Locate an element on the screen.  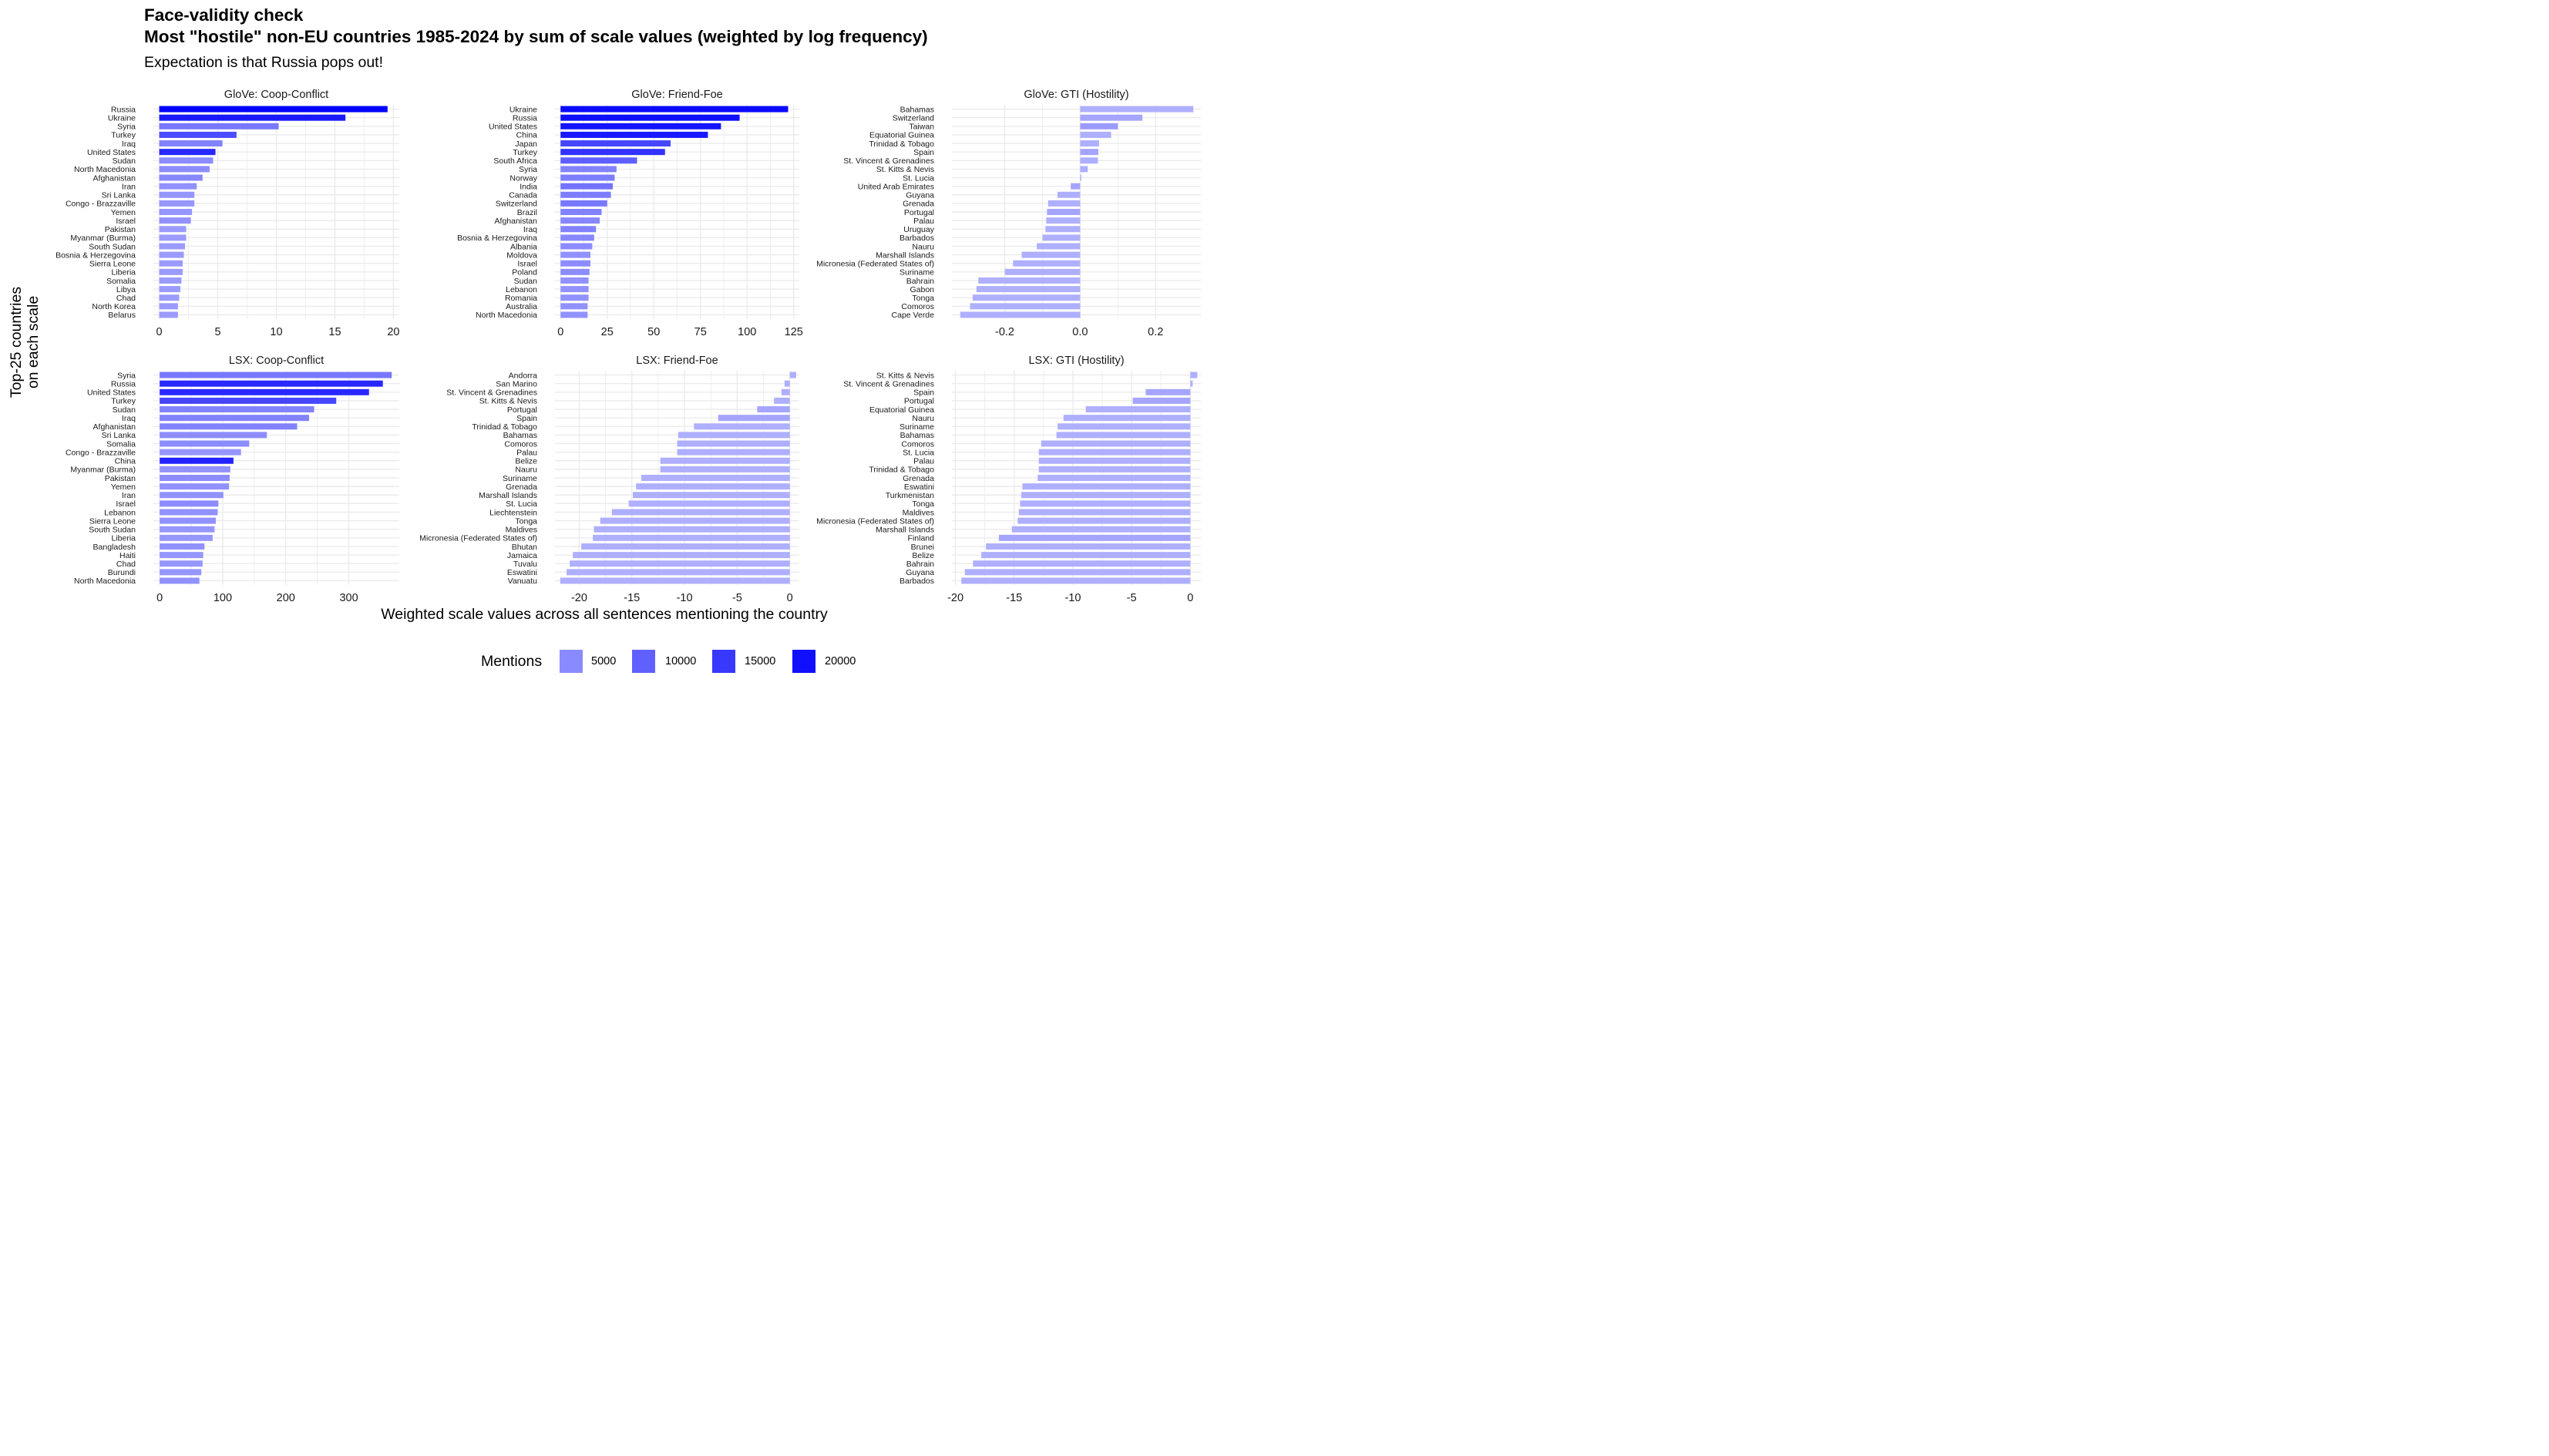
category-label: Palau is located at coordinates (923, 462).